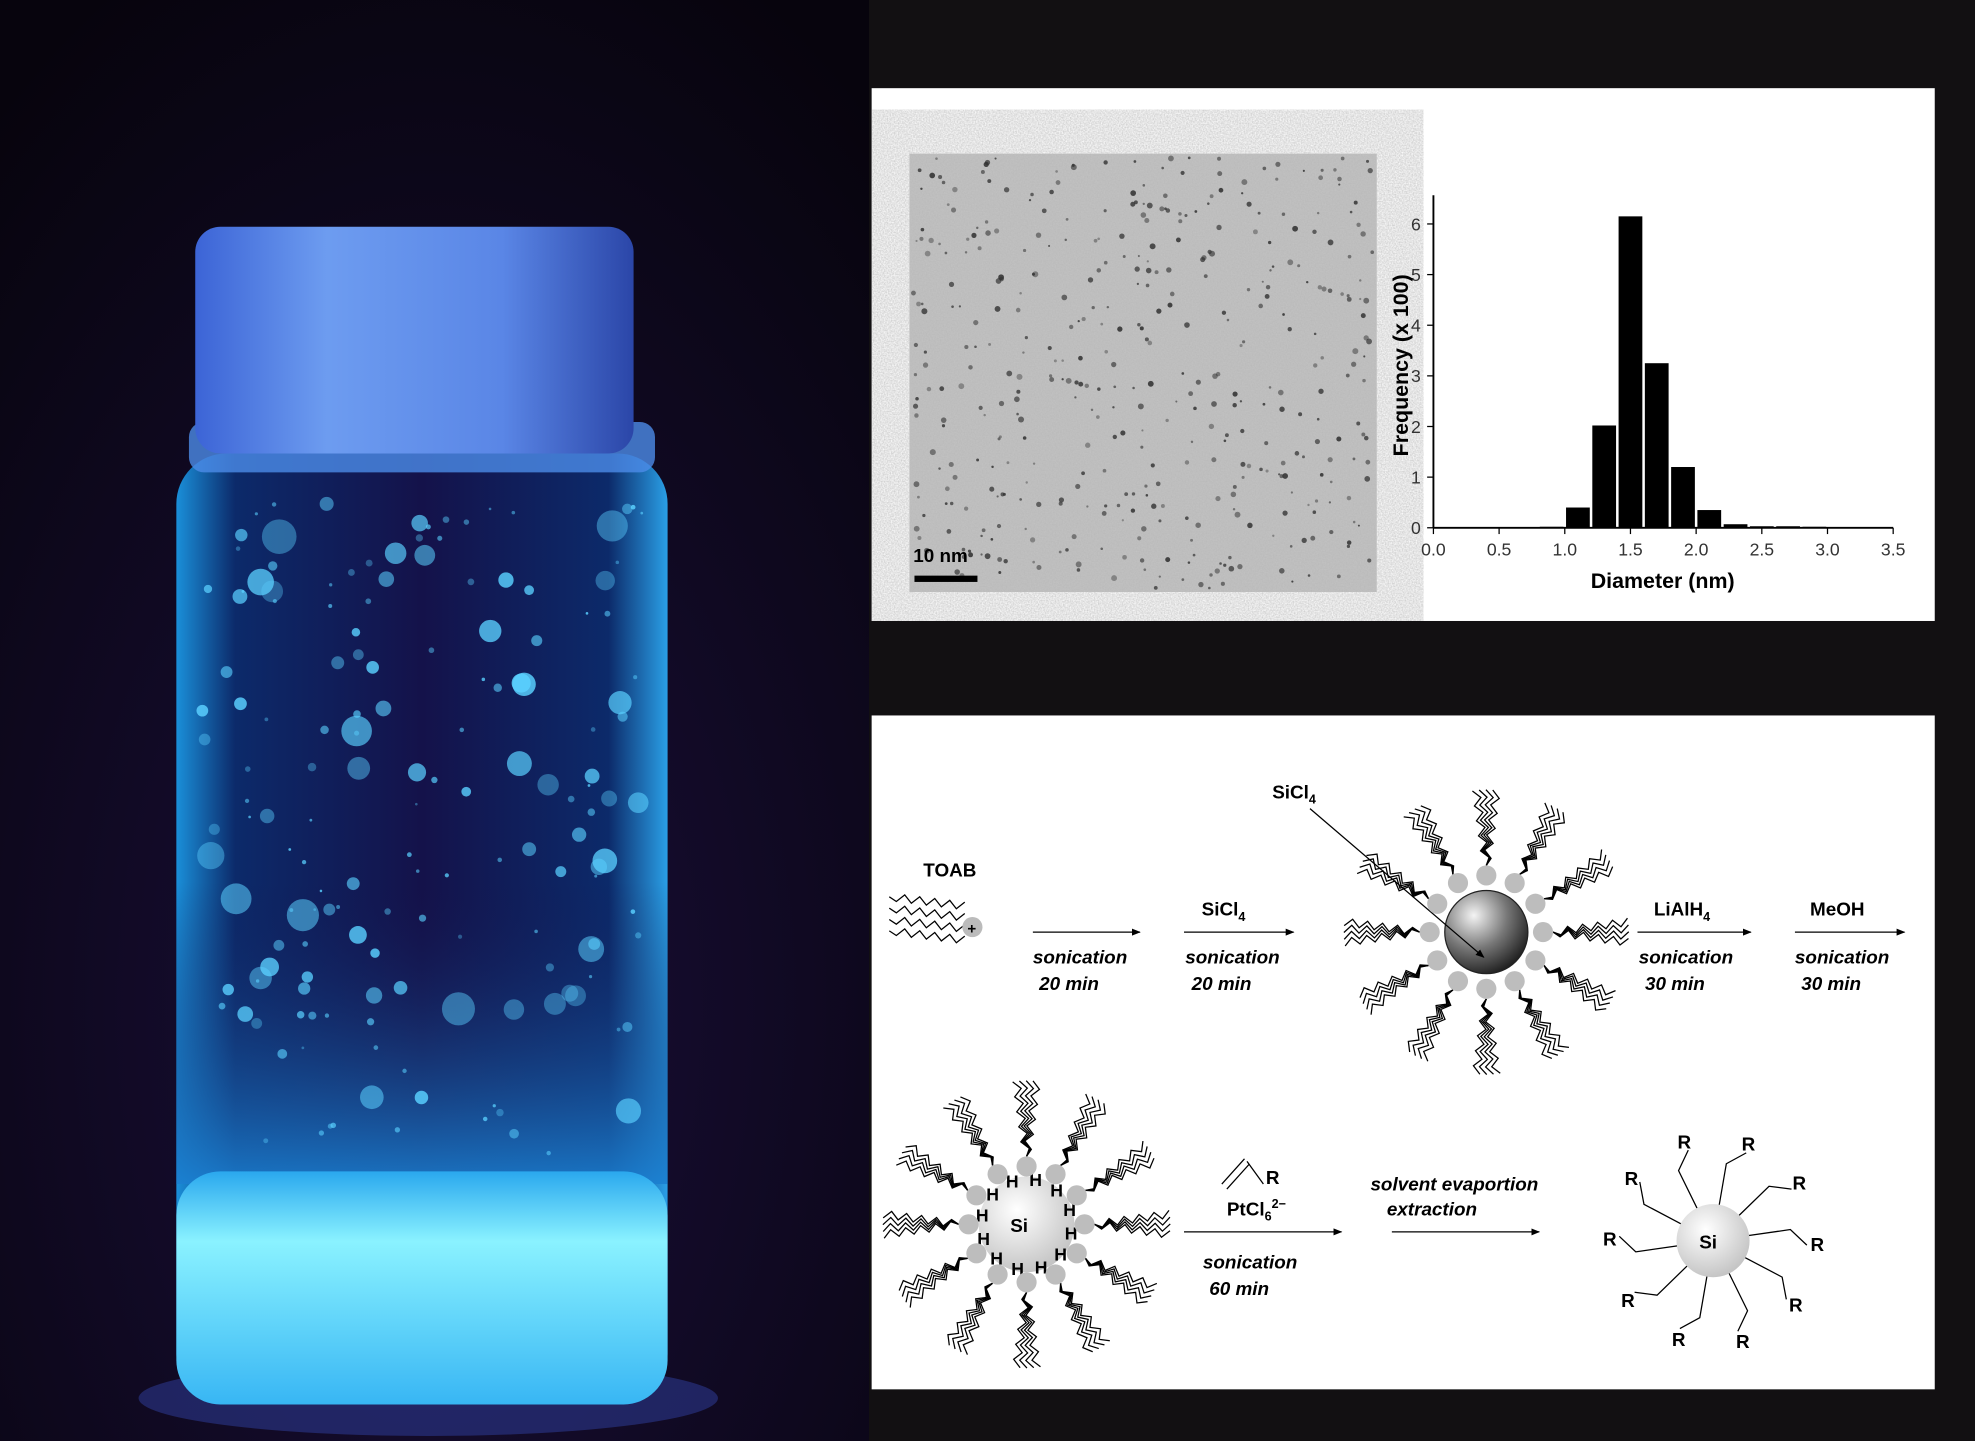 This screenshot has height=1441, width=1975. Describe the element at coordinates (1012, 1182) in the screenshot. I see `hydride-label: H` at that location.